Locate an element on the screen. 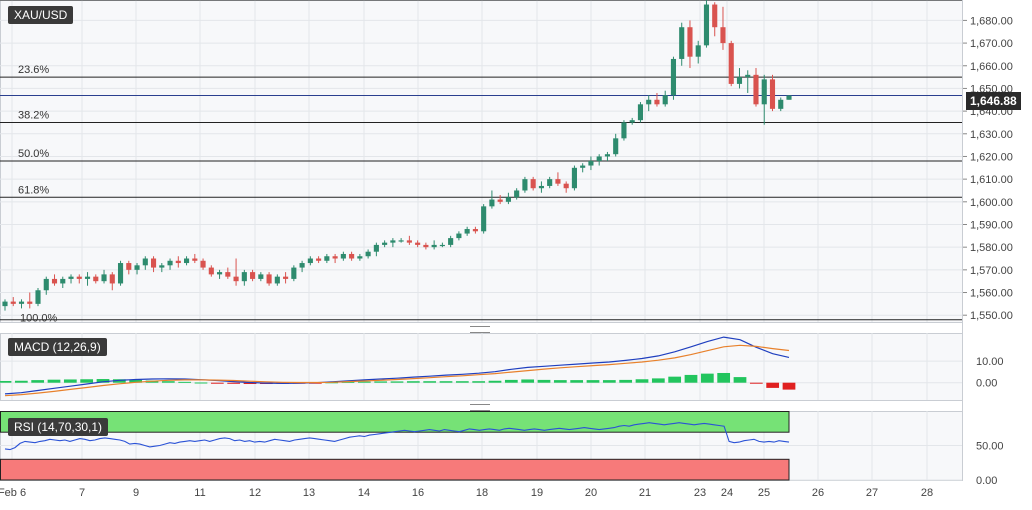 This screenshot has width=1032, height=510. y-tick-label: 1,660.00 is located at coordinates (991, 67).